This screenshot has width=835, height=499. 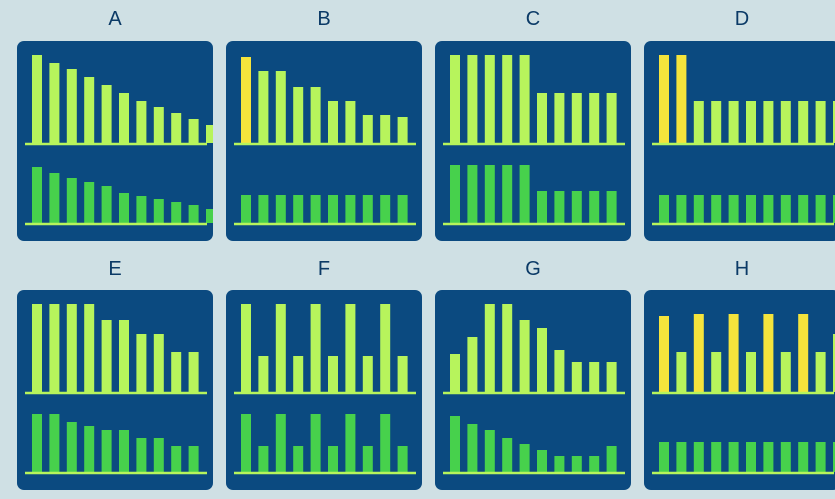 I want to click on panel-b, so click(x=324, y=141).